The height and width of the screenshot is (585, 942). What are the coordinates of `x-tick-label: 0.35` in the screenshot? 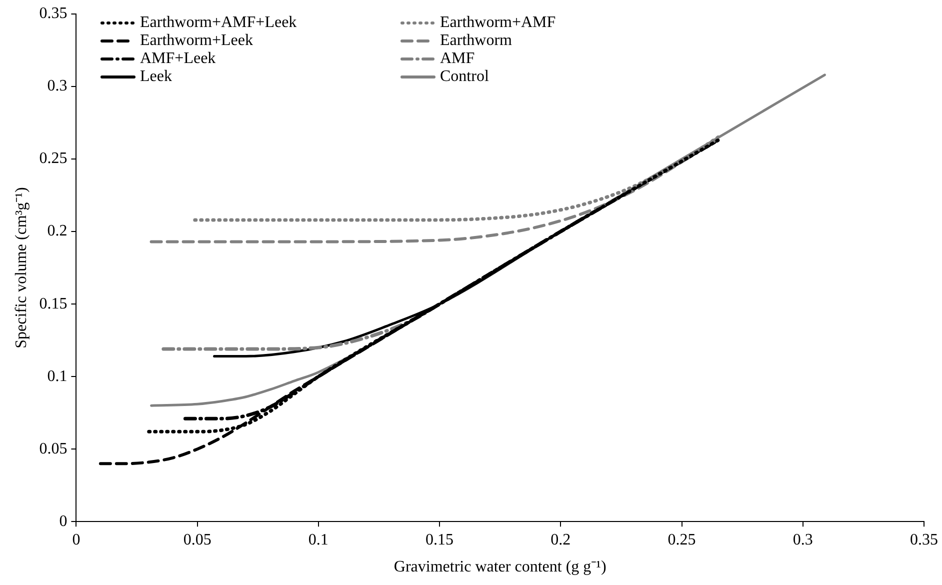 It's located at (924, 539).